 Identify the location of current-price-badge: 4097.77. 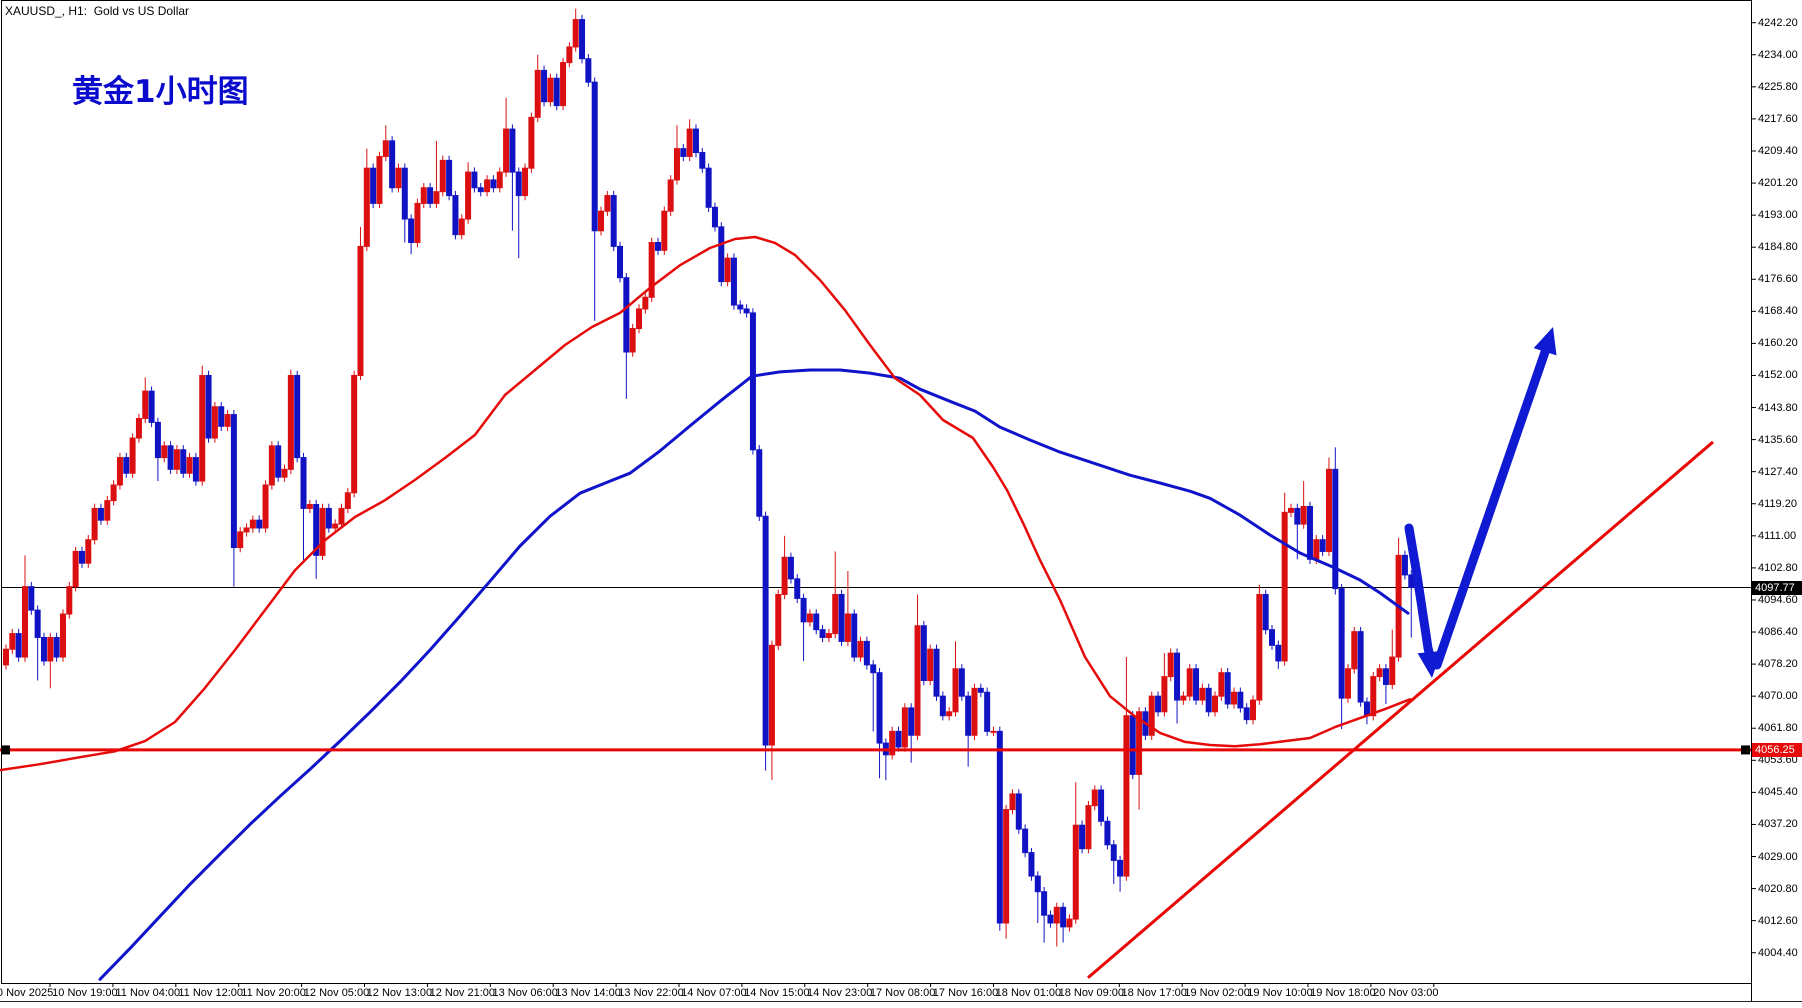
(1777, 587).